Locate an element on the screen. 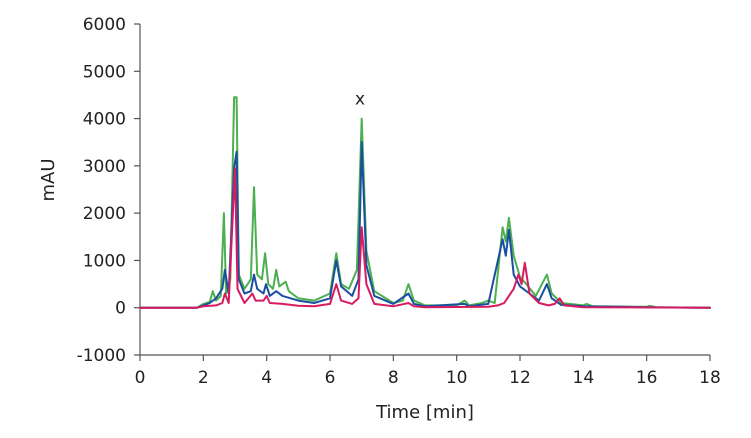 This screenshot has width=751, height=438. y-tick-label: 3000 is located at coordinates (104, 167).